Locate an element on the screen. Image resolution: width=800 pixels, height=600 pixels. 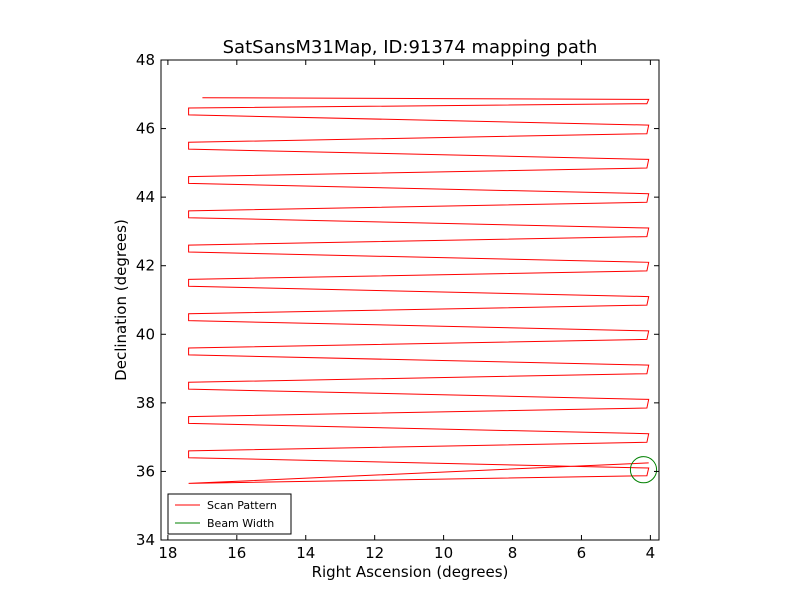
x-tick-label: 16 is located at coordinates (236, 553).